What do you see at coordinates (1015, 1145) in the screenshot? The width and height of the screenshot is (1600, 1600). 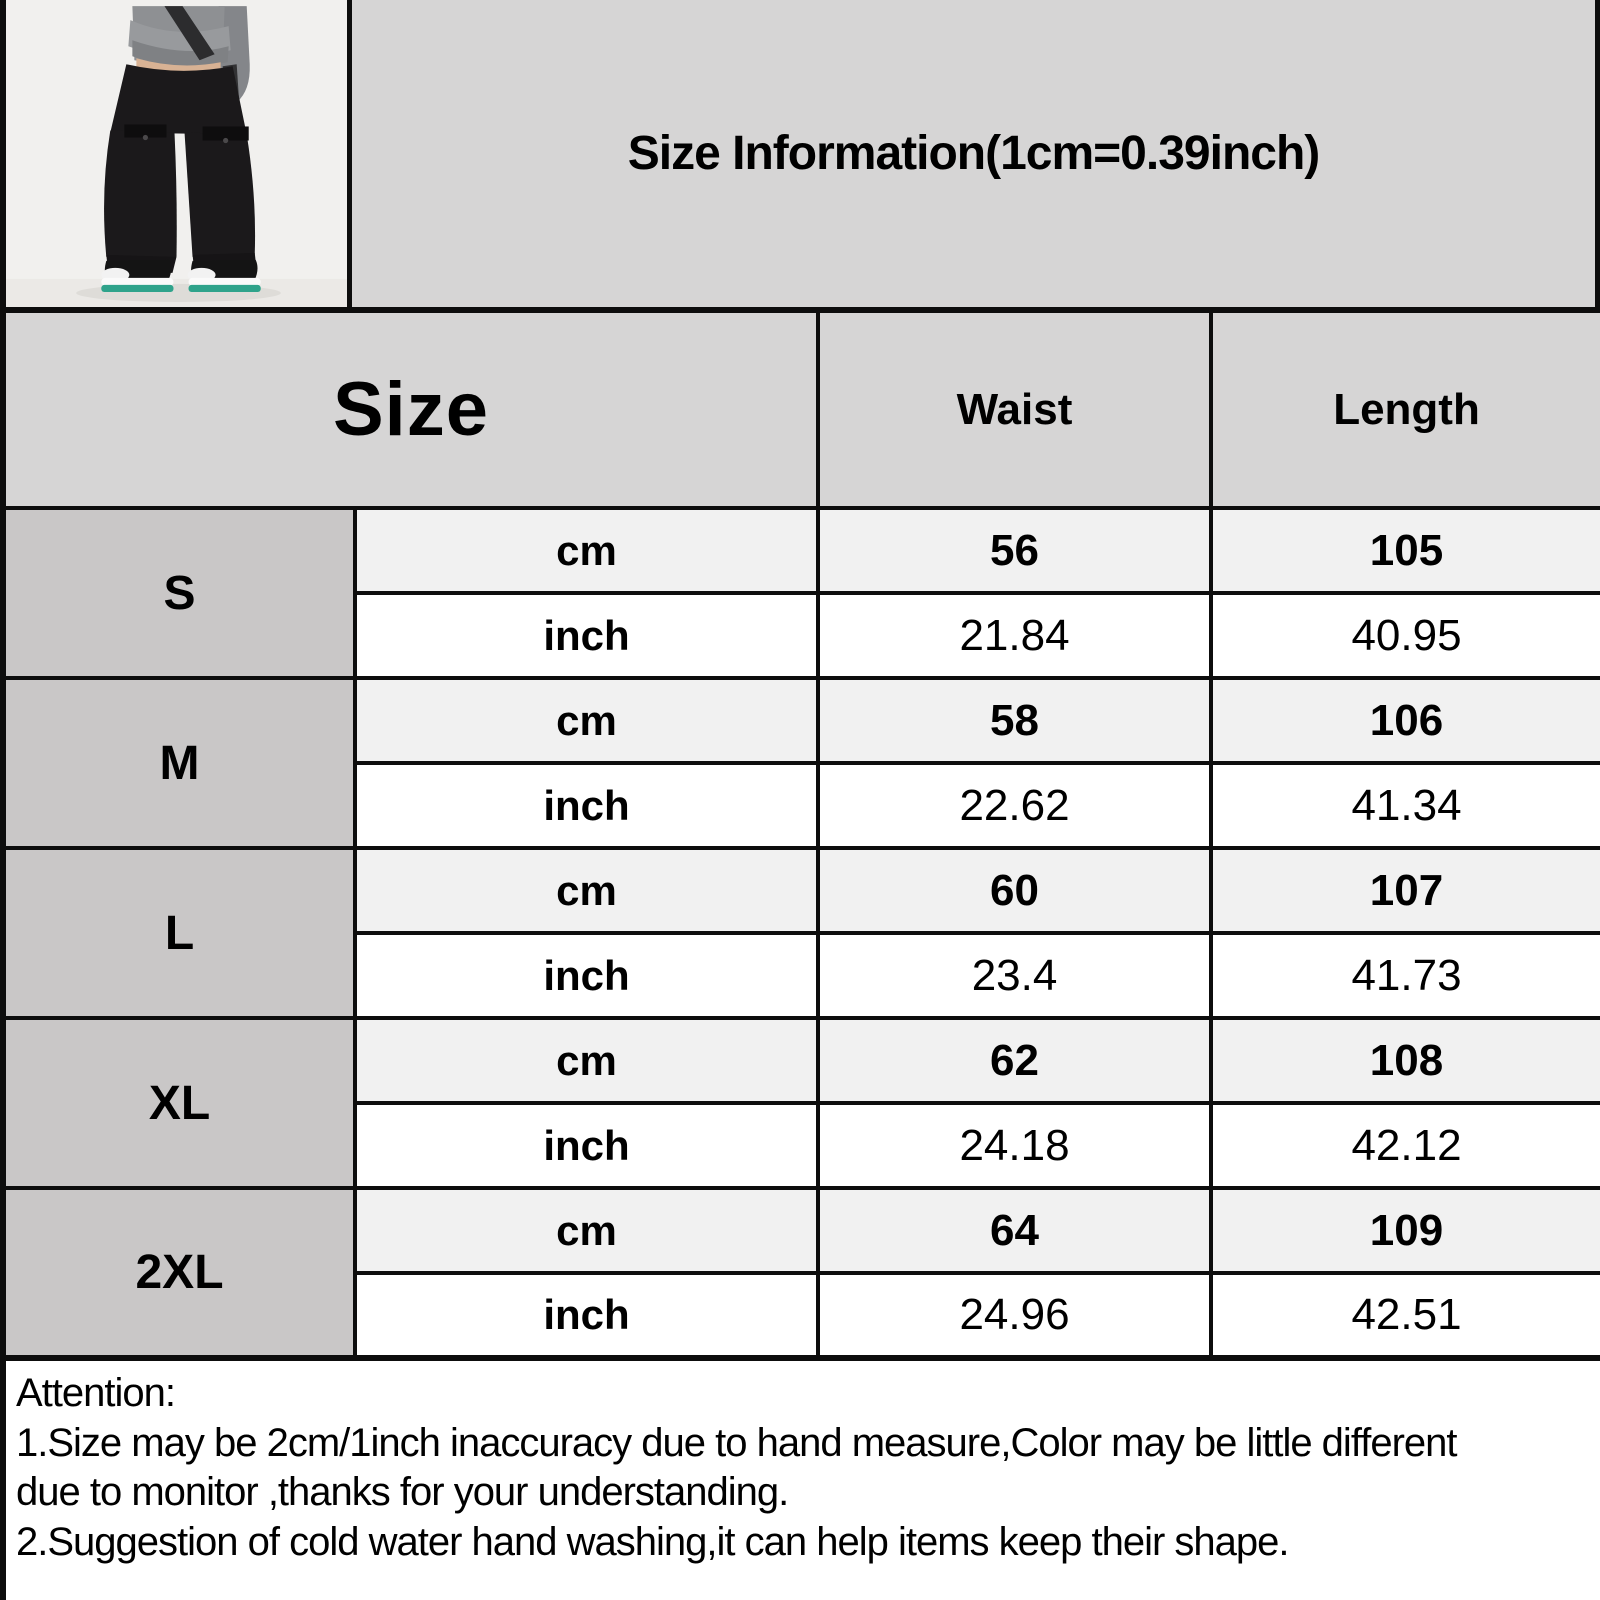 I see `waist-value: 24.18` at bounding box center [1015, 1145].